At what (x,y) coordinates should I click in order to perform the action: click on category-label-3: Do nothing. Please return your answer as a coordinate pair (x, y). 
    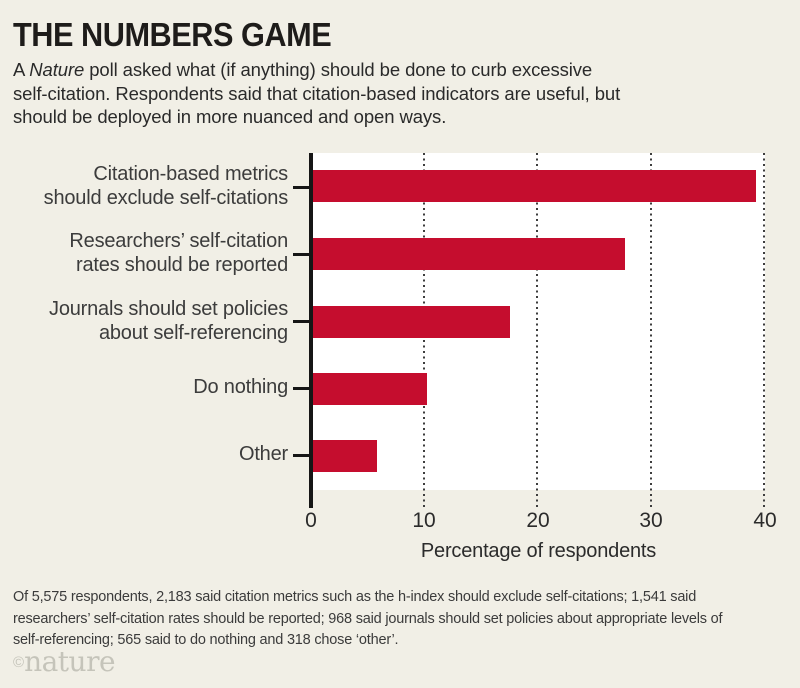
    Looking at the image, I should click on (240, 387).